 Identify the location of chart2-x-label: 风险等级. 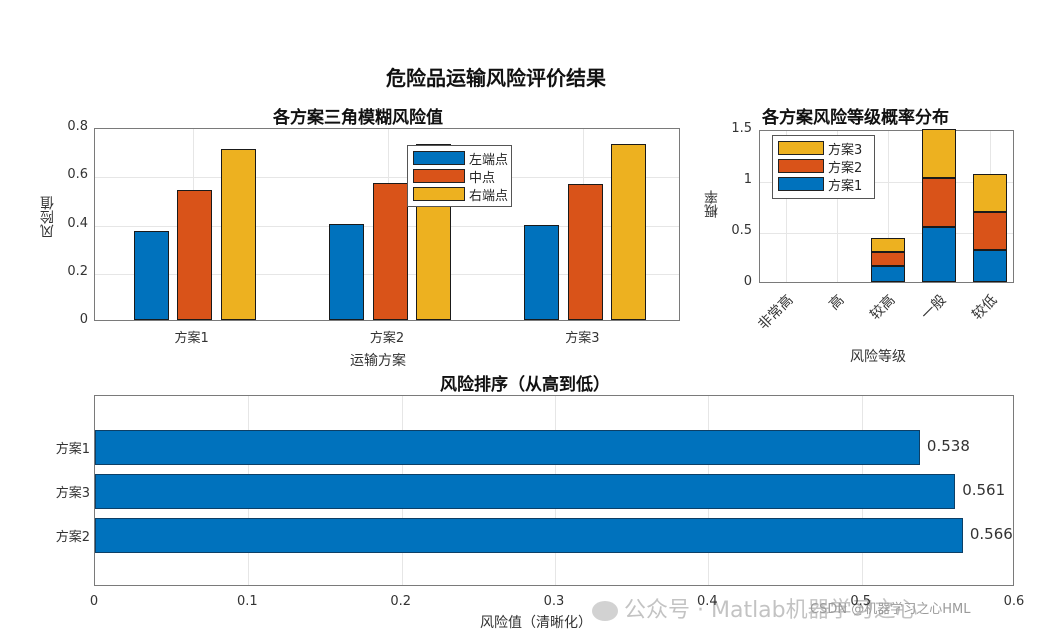
(878, 357).